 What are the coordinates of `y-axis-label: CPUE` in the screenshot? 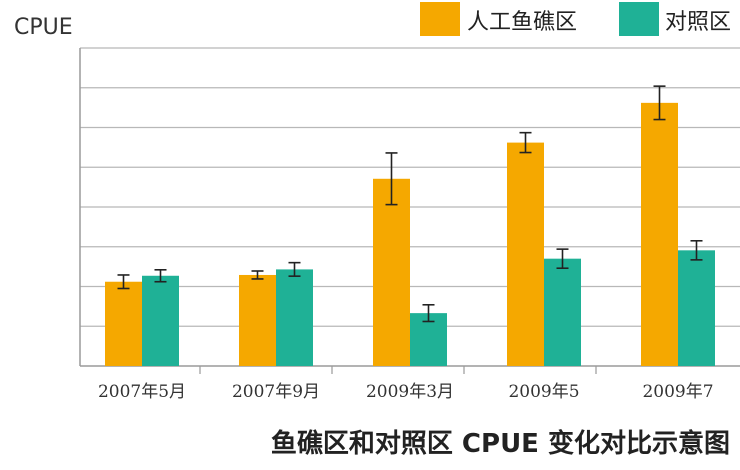 It's located at (43, 27).